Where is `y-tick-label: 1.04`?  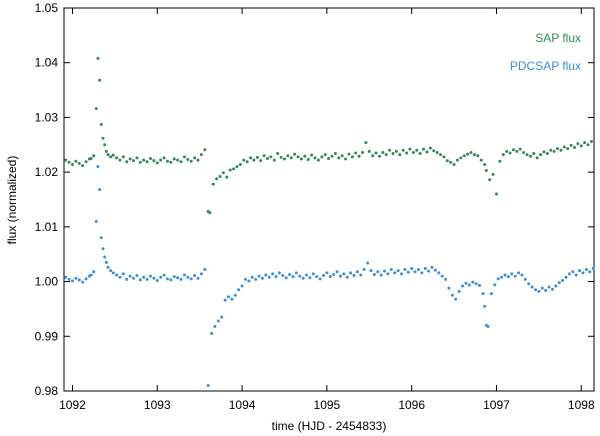
y-tick-label: 1.04 is located at coordinates (47, 63).